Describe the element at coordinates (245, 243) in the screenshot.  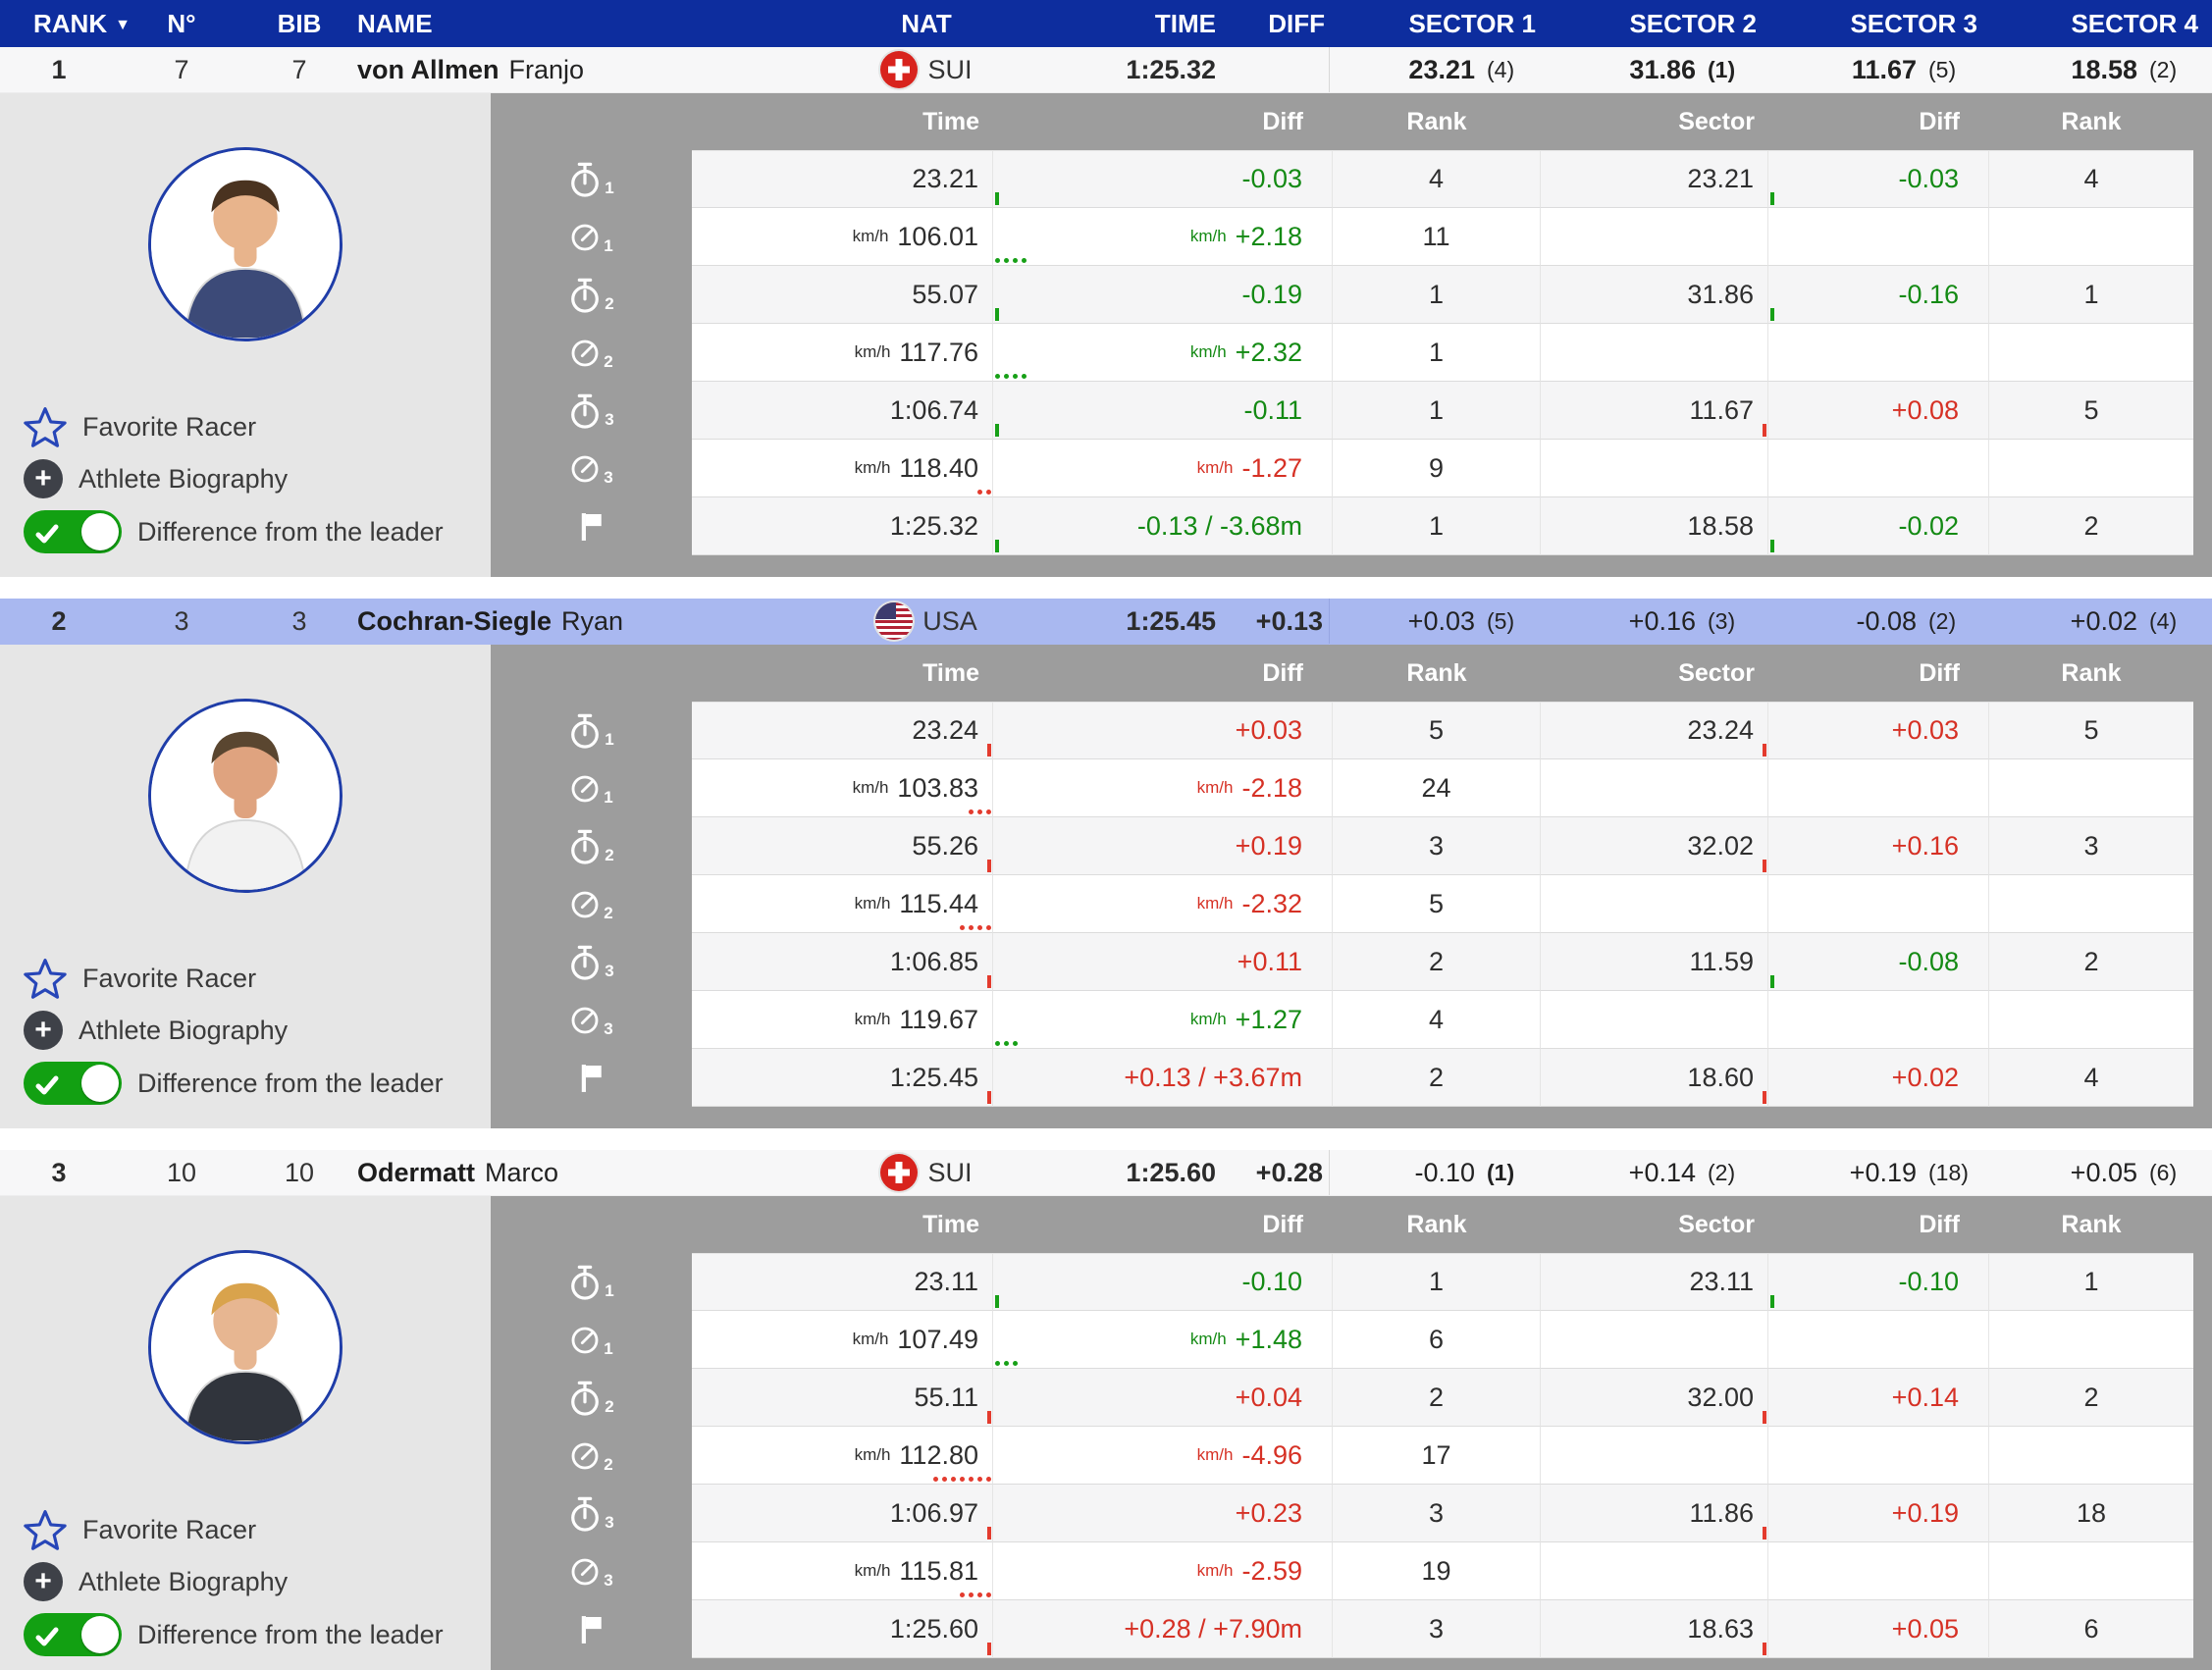
I see `photo-area` at that location.